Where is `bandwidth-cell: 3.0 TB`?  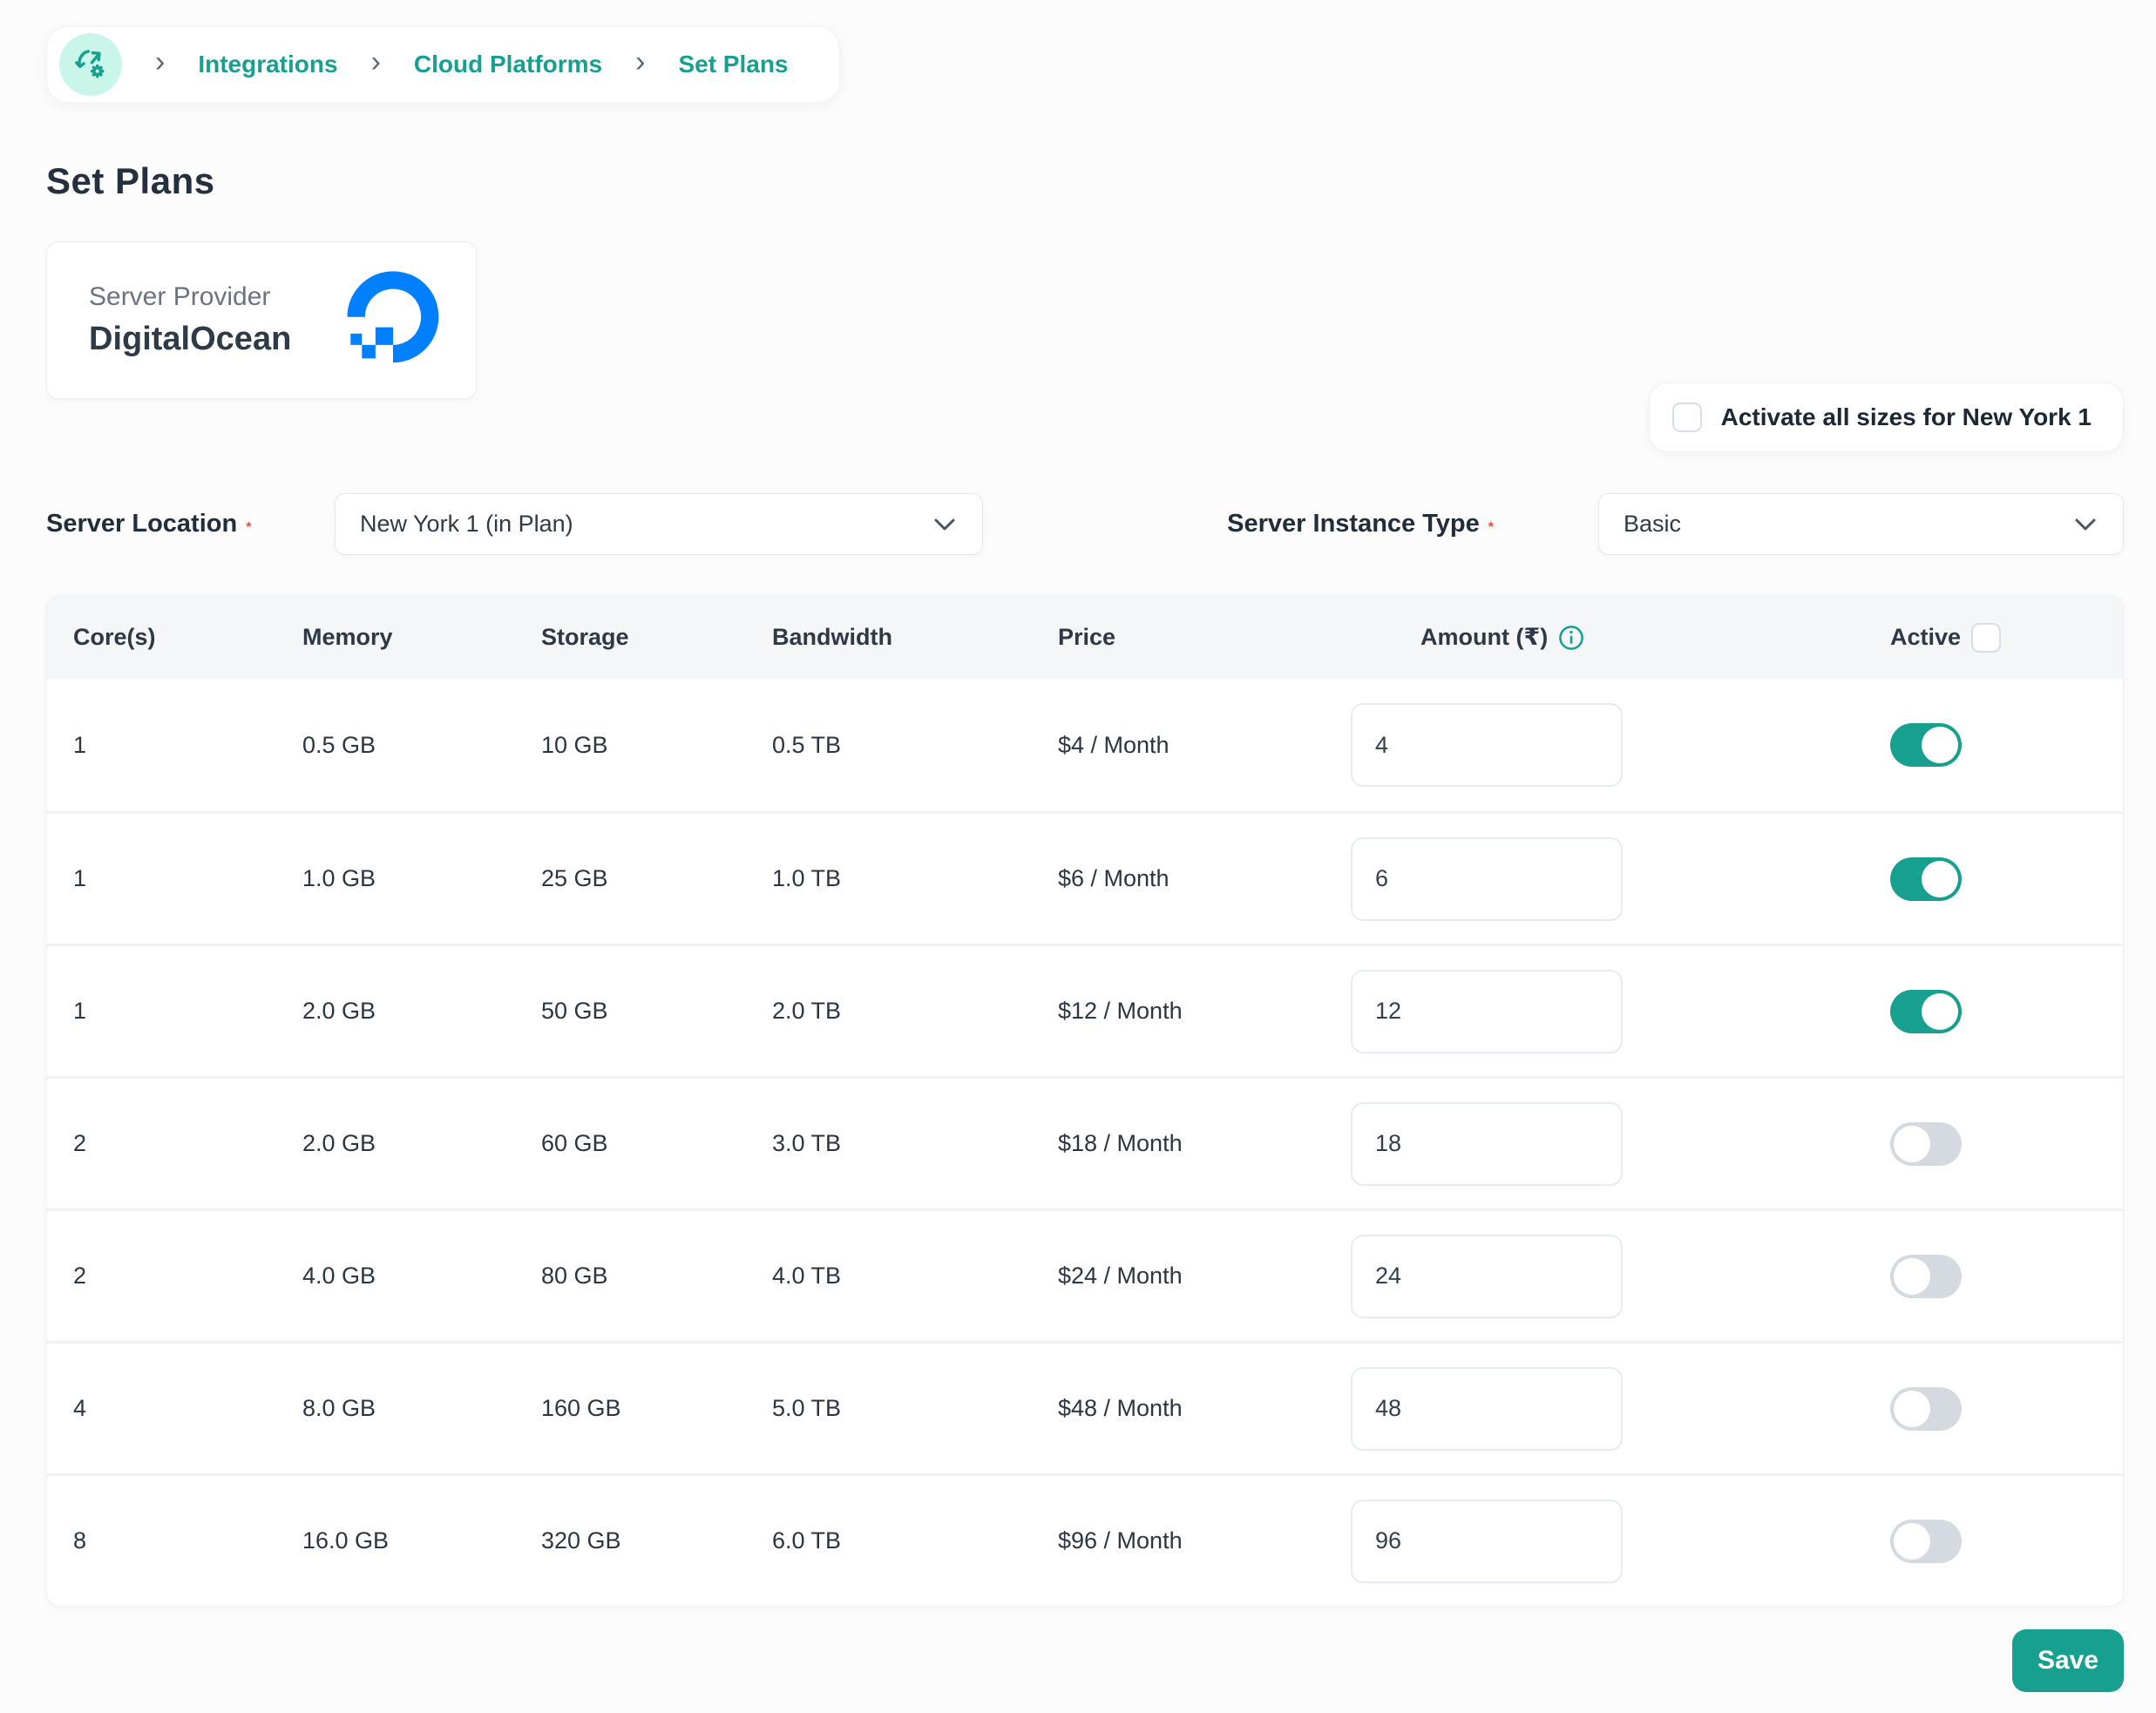 bandwidth-cell: 3.0 TB is located at coordinates (807, 1143).